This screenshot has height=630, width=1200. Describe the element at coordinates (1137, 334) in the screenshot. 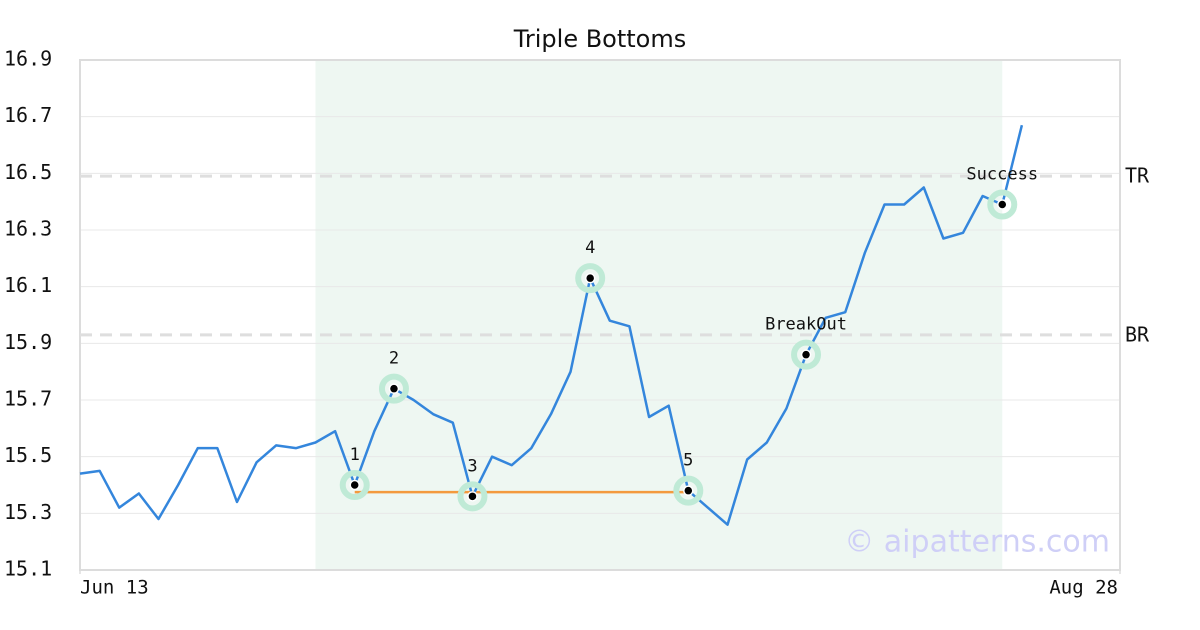

I see `level-label: BR` at that location.